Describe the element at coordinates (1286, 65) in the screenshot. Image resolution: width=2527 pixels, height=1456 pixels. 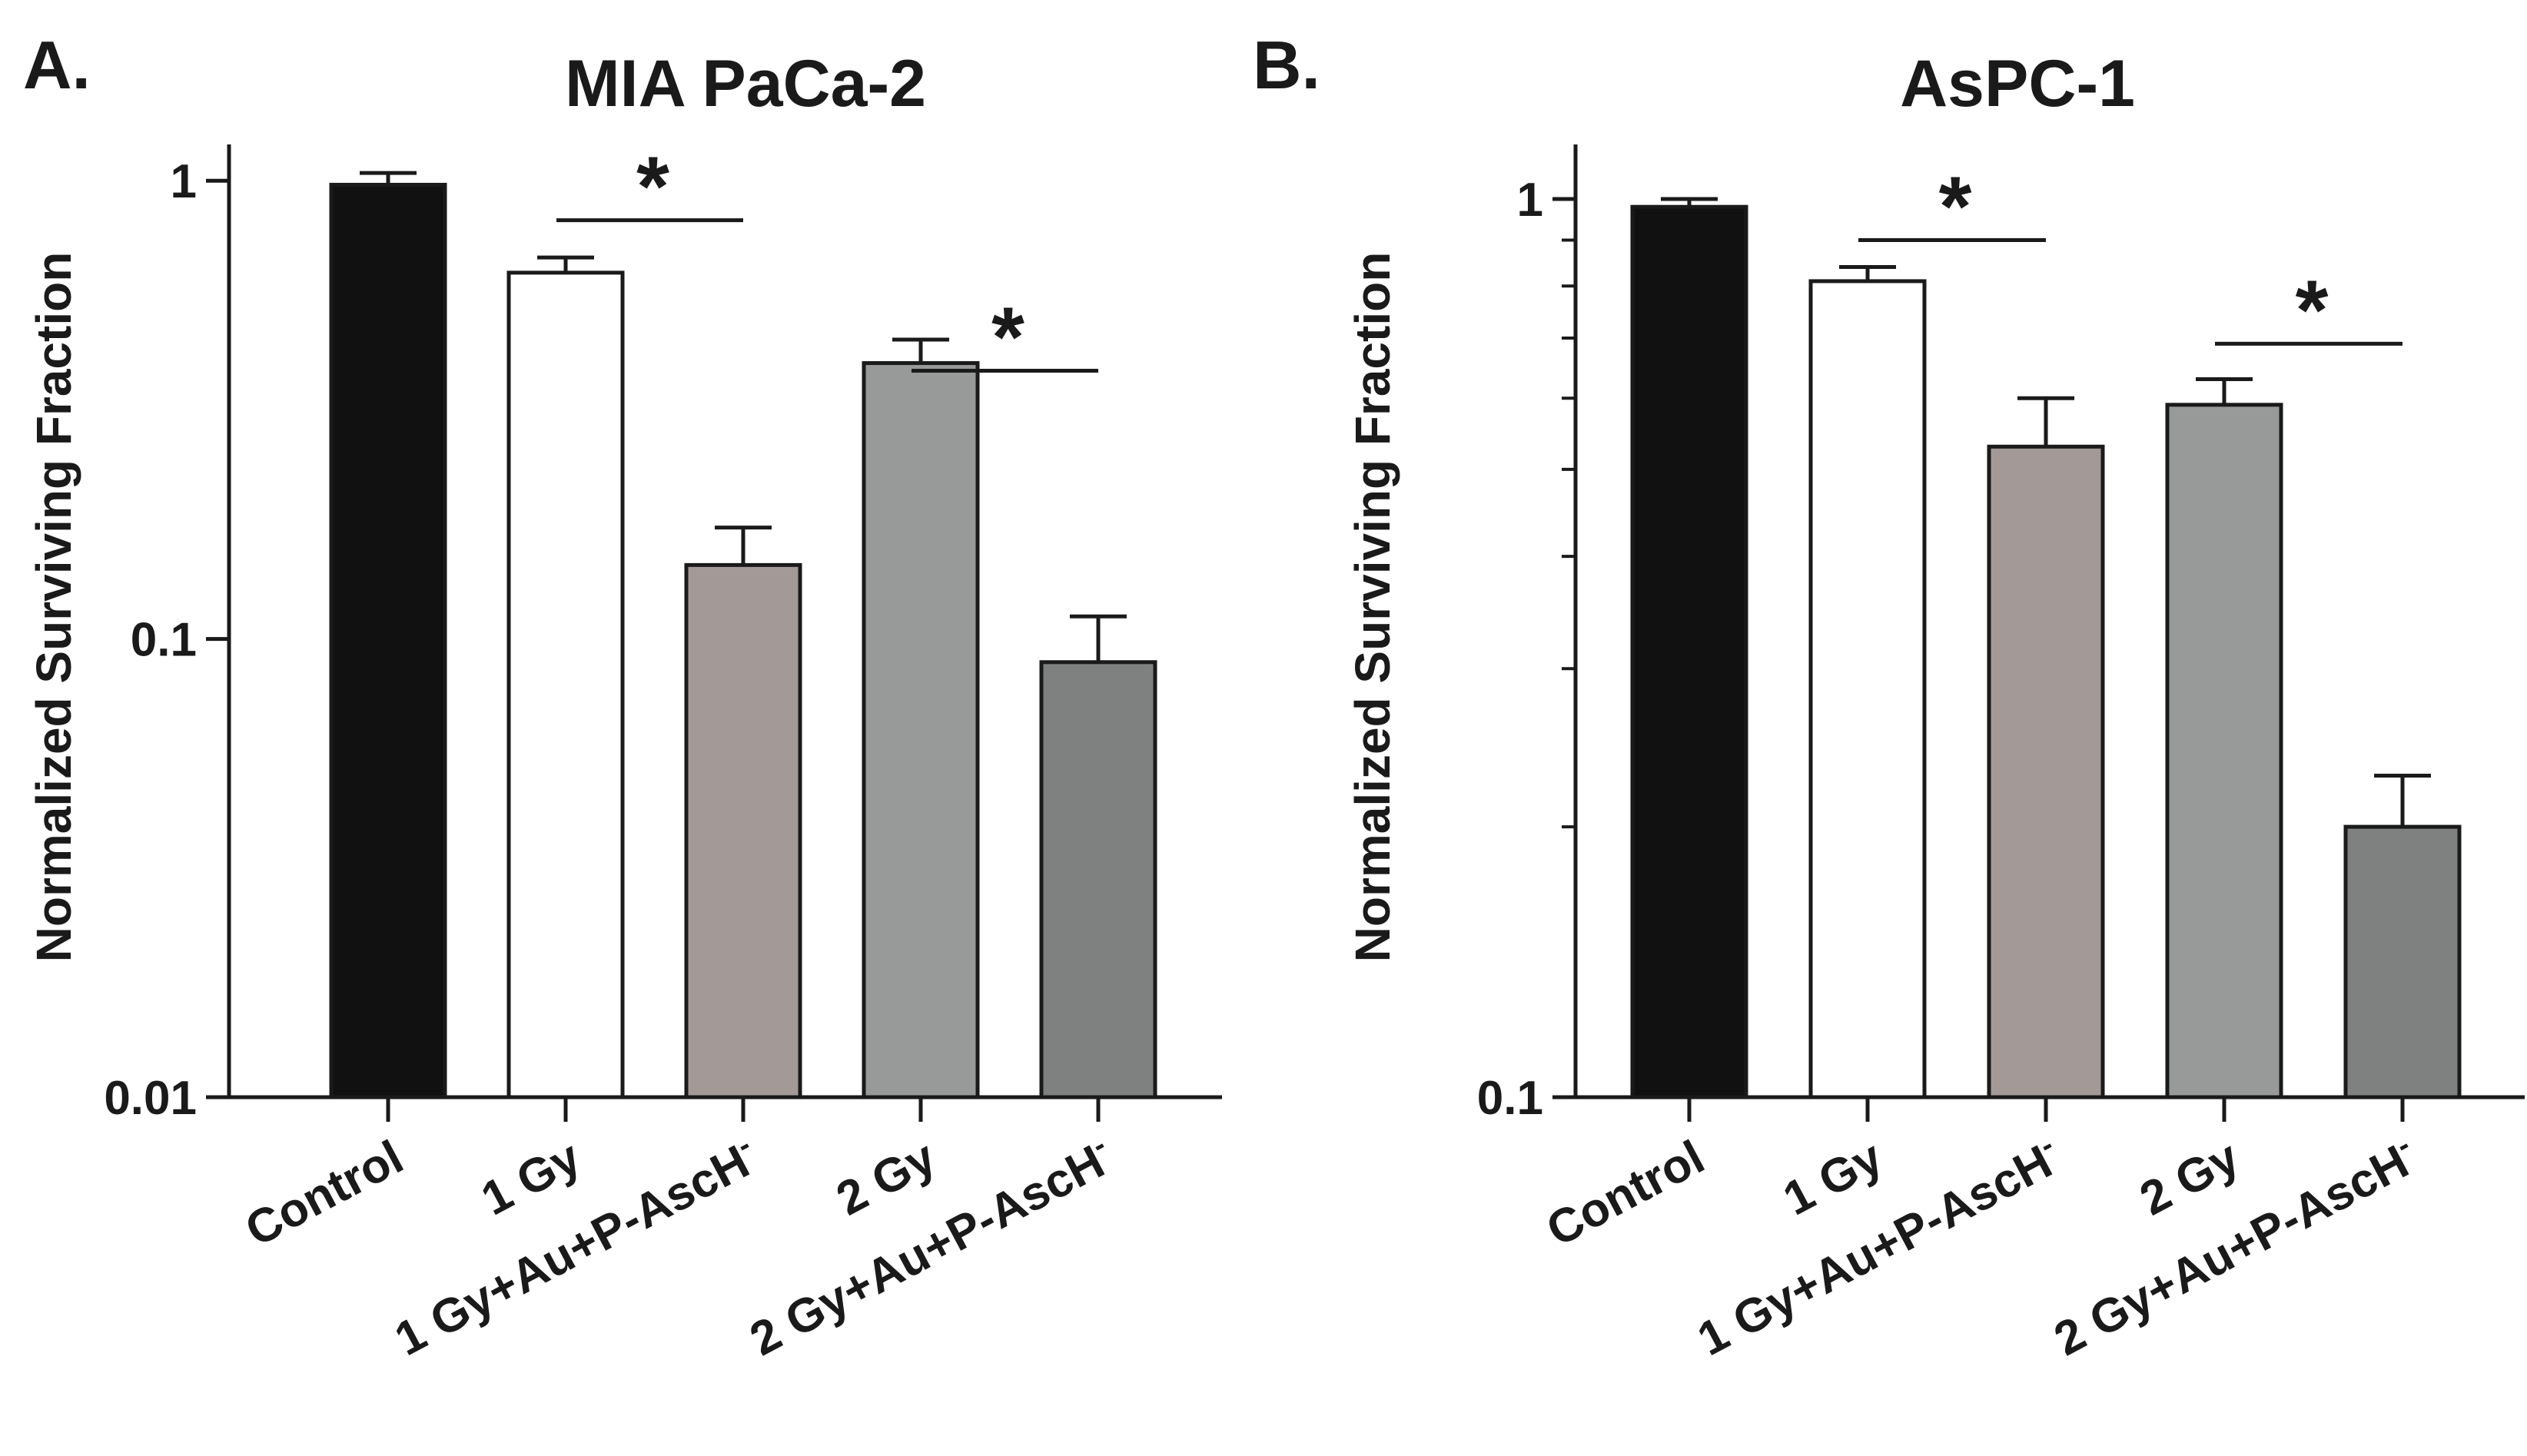
I see `panel-label-b: B.` at that location.